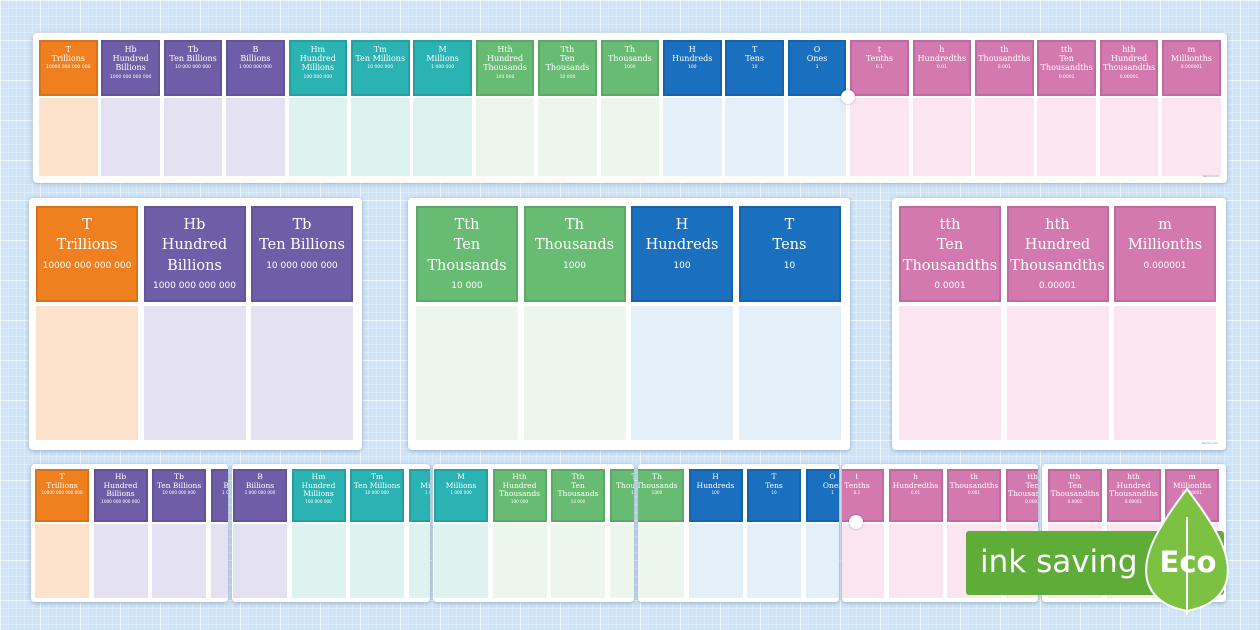  What do you see at coordinates (1057, 255) in the screenshot?
I see `column-name: Hundred Thousandths` at bounding box center [1057, 255].